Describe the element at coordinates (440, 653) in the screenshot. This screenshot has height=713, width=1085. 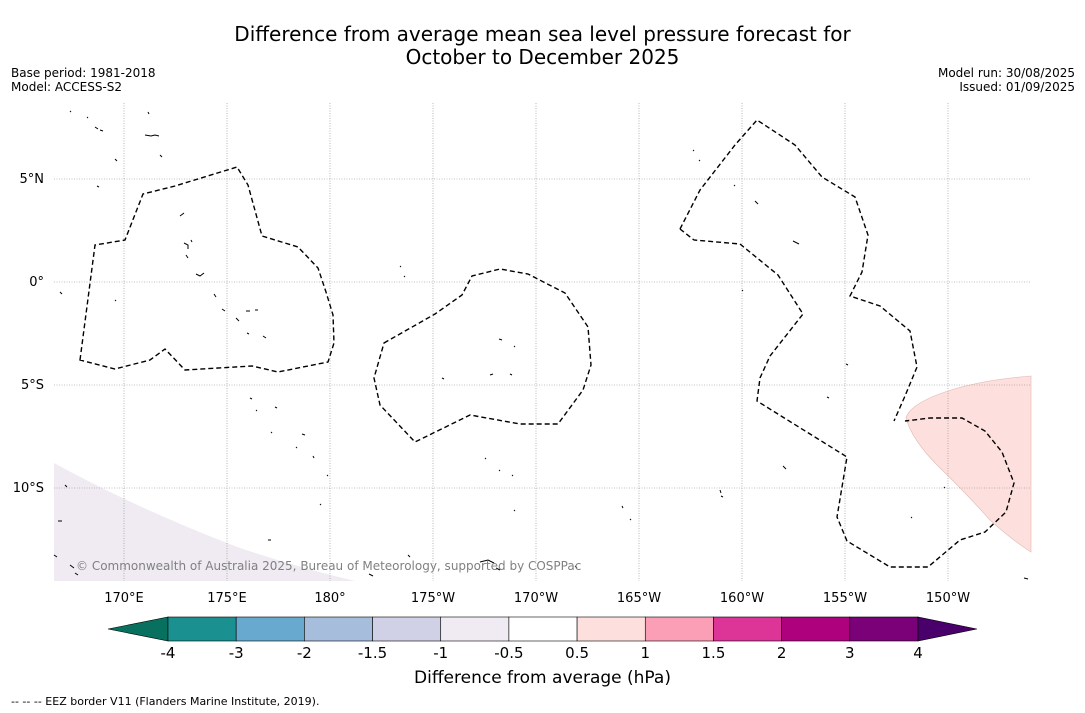
I see `colorbar-tick-label: -1` at that location.